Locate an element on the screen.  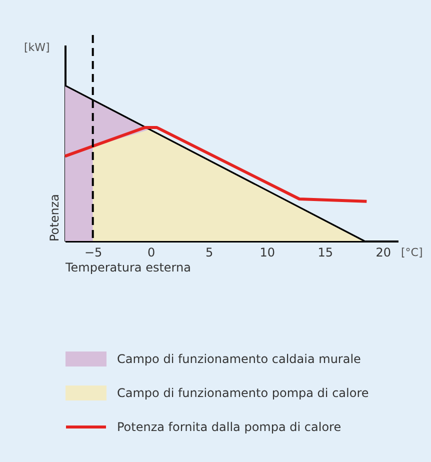
legend-label: Campo di funzionamento caldaia murale is located at coordinates (239, 359).